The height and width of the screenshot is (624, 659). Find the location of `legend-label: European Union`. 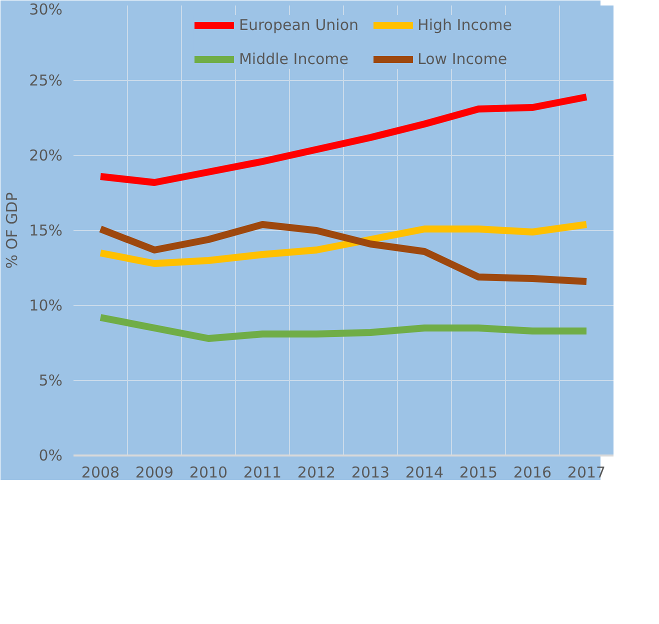

legend-label: European Union is located at coordinates (298, 25).